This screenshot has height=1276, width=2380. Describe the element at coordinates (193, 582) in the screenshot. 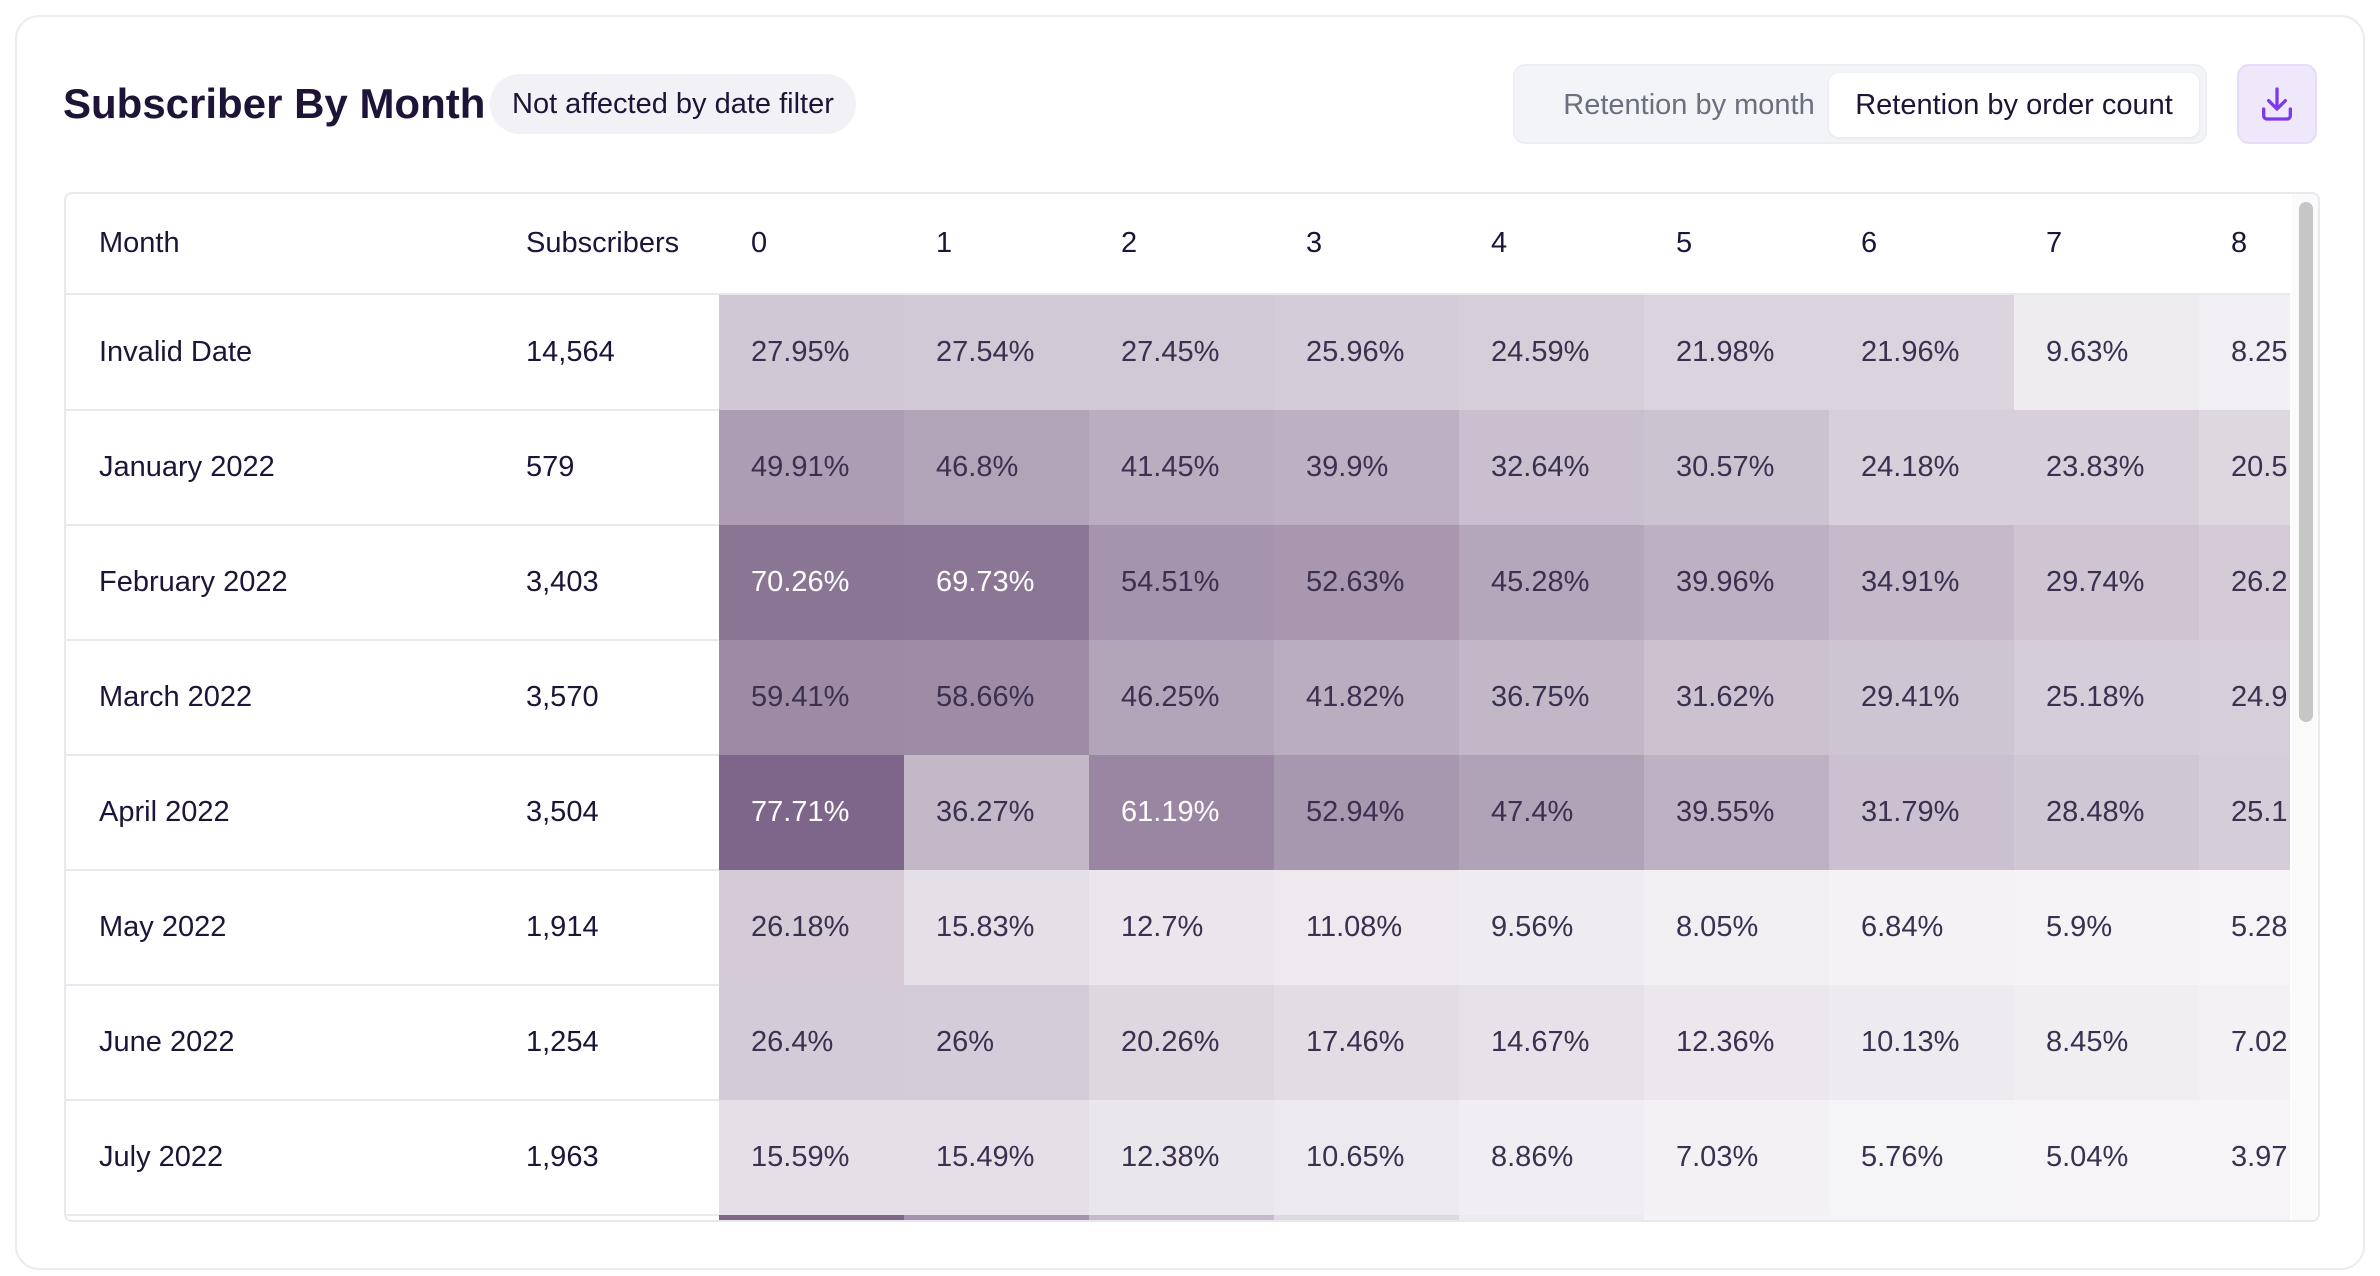

I see `month-cell: February 2022` at that location.